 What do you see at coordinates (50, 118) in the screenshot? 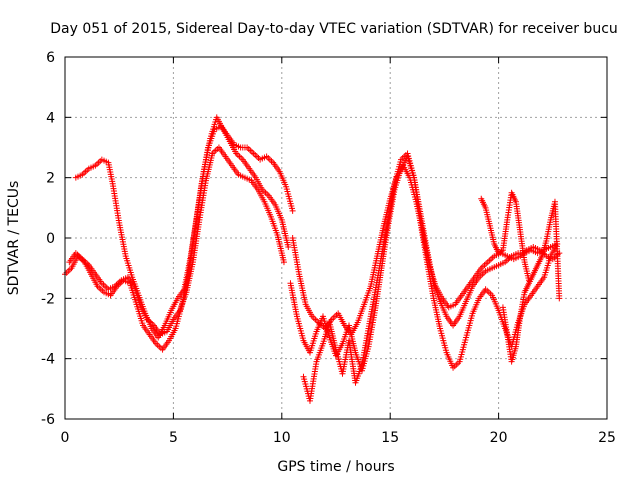
I see `y-tick-label: 4` at bounding box center [50, 118].